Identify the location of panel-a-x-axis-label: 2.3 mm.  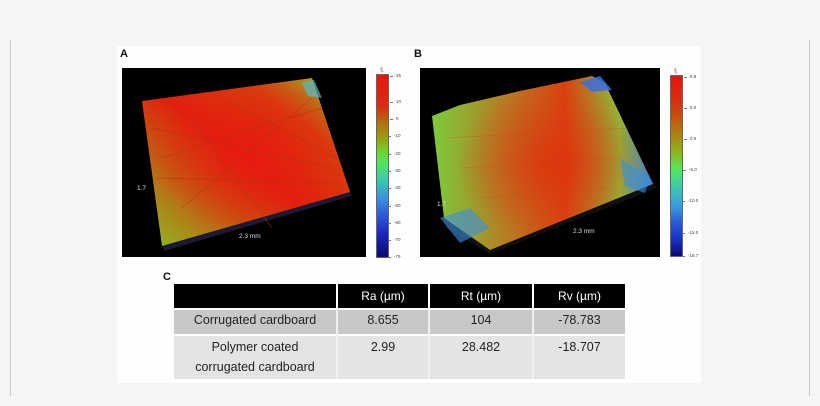
(250, 236).